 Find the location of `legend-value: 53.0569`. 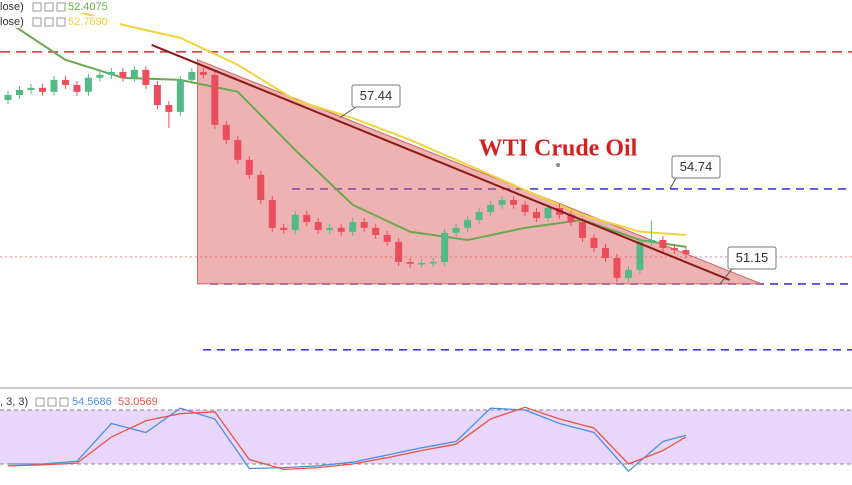

legend-value: 53.0569 is located at coordinates (138, 402).